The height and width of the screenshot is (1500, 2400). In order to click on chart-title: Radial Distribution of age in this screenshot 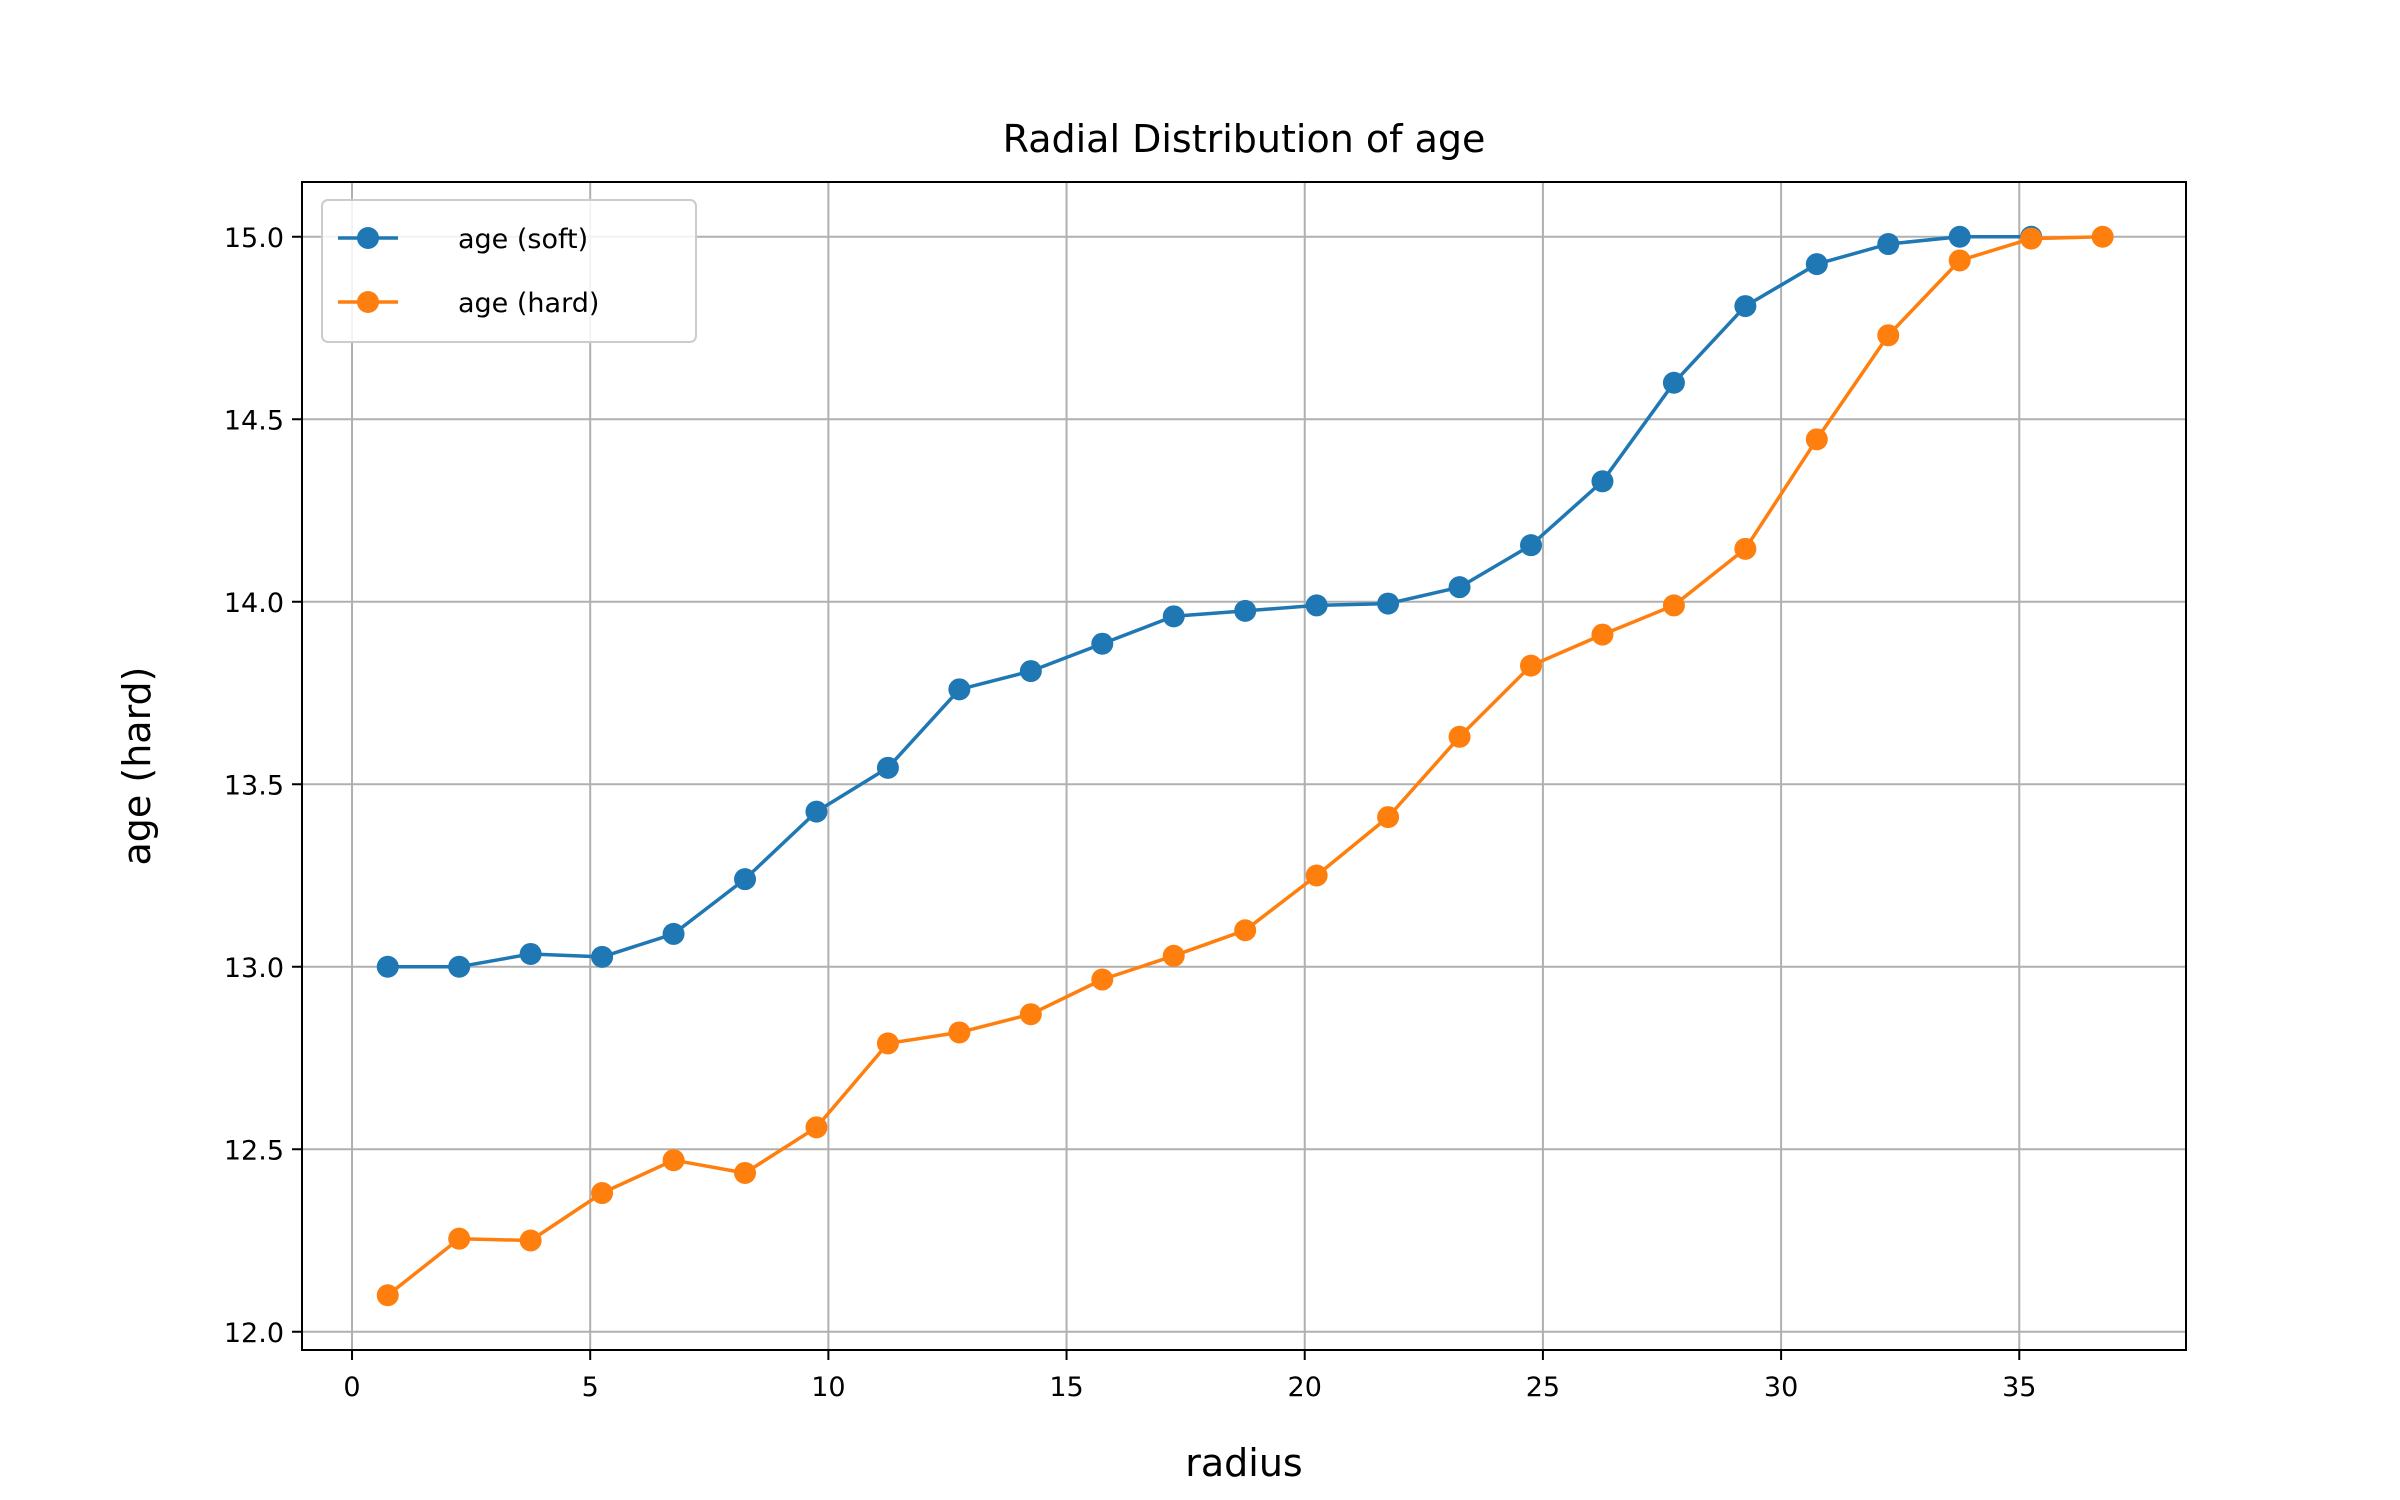, I will do `click(1244, 139)`.